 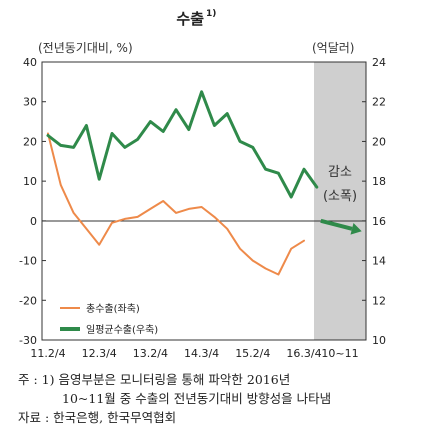 I want to click on right-axis-ticks: 24 22 20 18 16 14 12 10, so click(x=374, y=201).